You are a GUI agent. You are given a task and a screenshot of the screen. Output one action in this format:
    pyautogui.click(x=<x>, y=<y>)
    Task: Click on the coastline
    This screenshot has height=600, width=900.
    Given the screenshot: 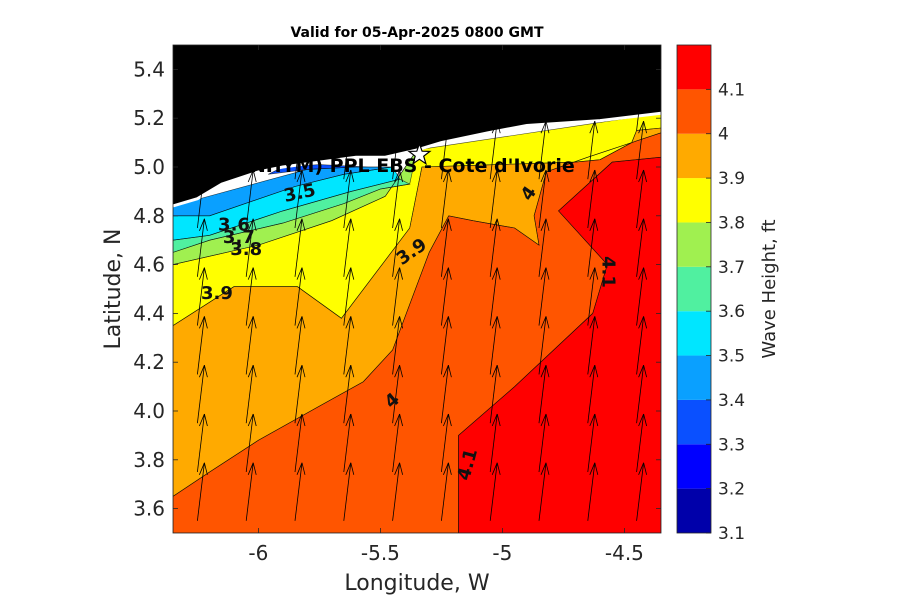 What is the action you would take?
    pyautogui.click(x=417, y=159)
    